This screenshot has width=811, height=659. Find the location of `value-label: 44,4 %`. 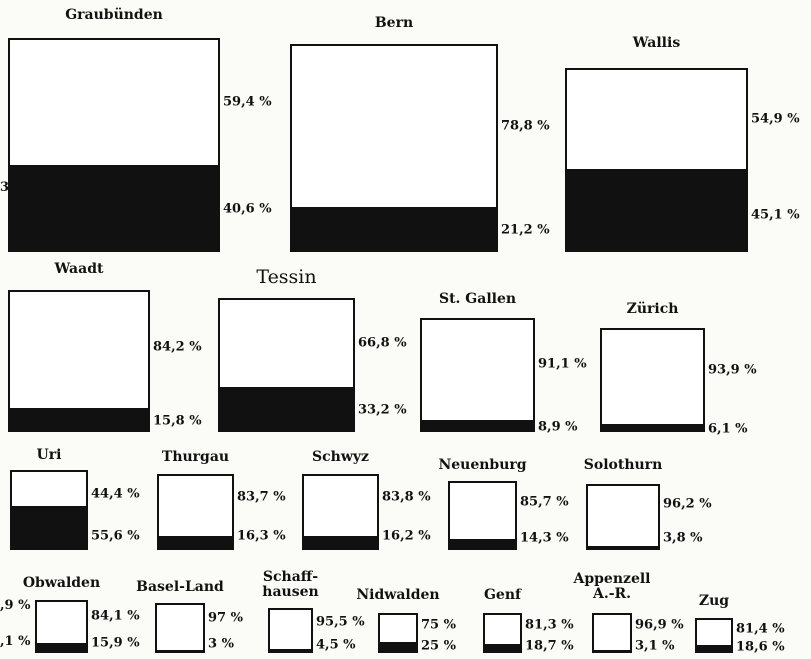

value-label: 44,4 % is located at coordinates (115, 494).